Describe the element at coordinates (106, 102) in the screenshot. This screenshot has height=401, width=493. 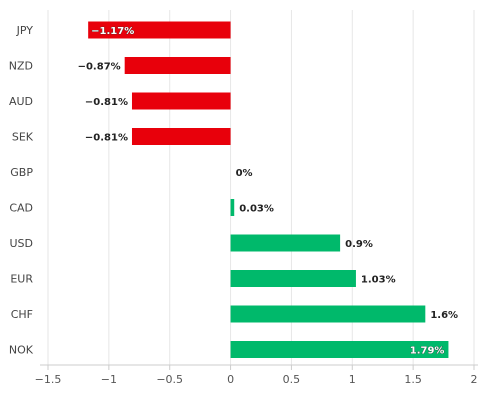
I see `value-label-aud: −0.81%` at that location.